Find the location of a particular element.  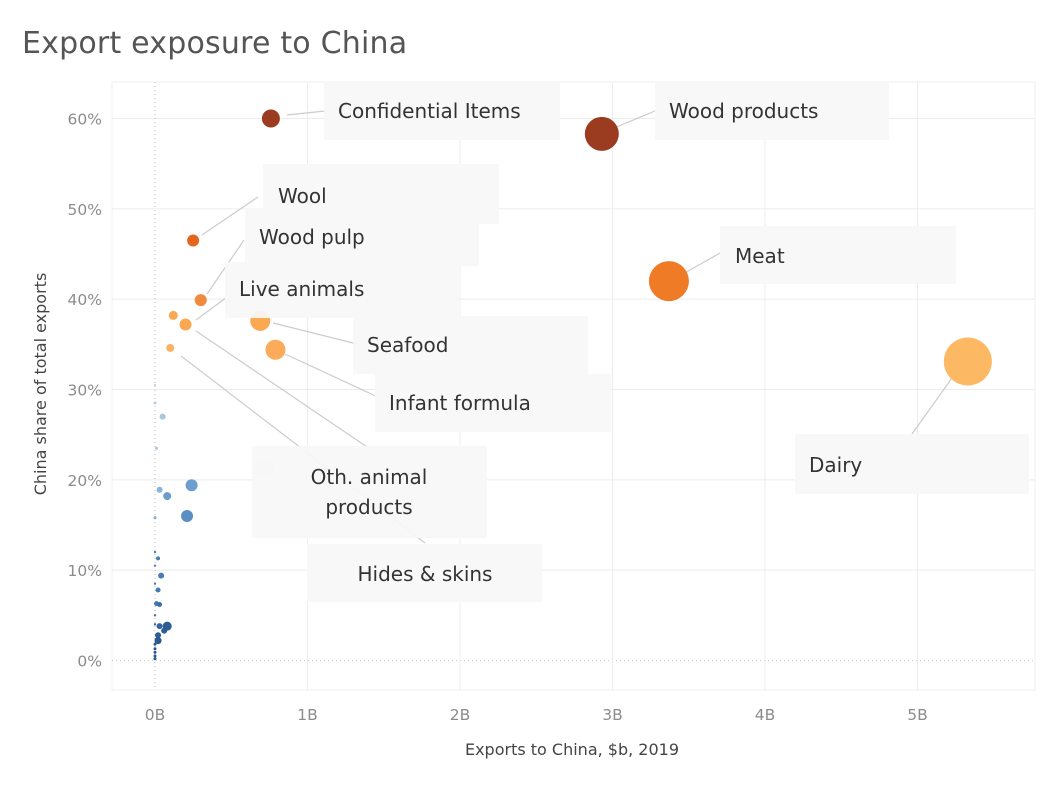

y-tick-label: 20% is located at coordinates (85, 481).